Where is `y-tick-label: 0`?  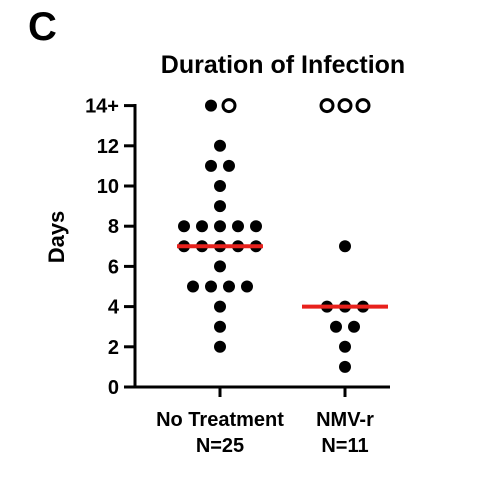
y-tick-label: 0 is located at coordinates (113, 388).